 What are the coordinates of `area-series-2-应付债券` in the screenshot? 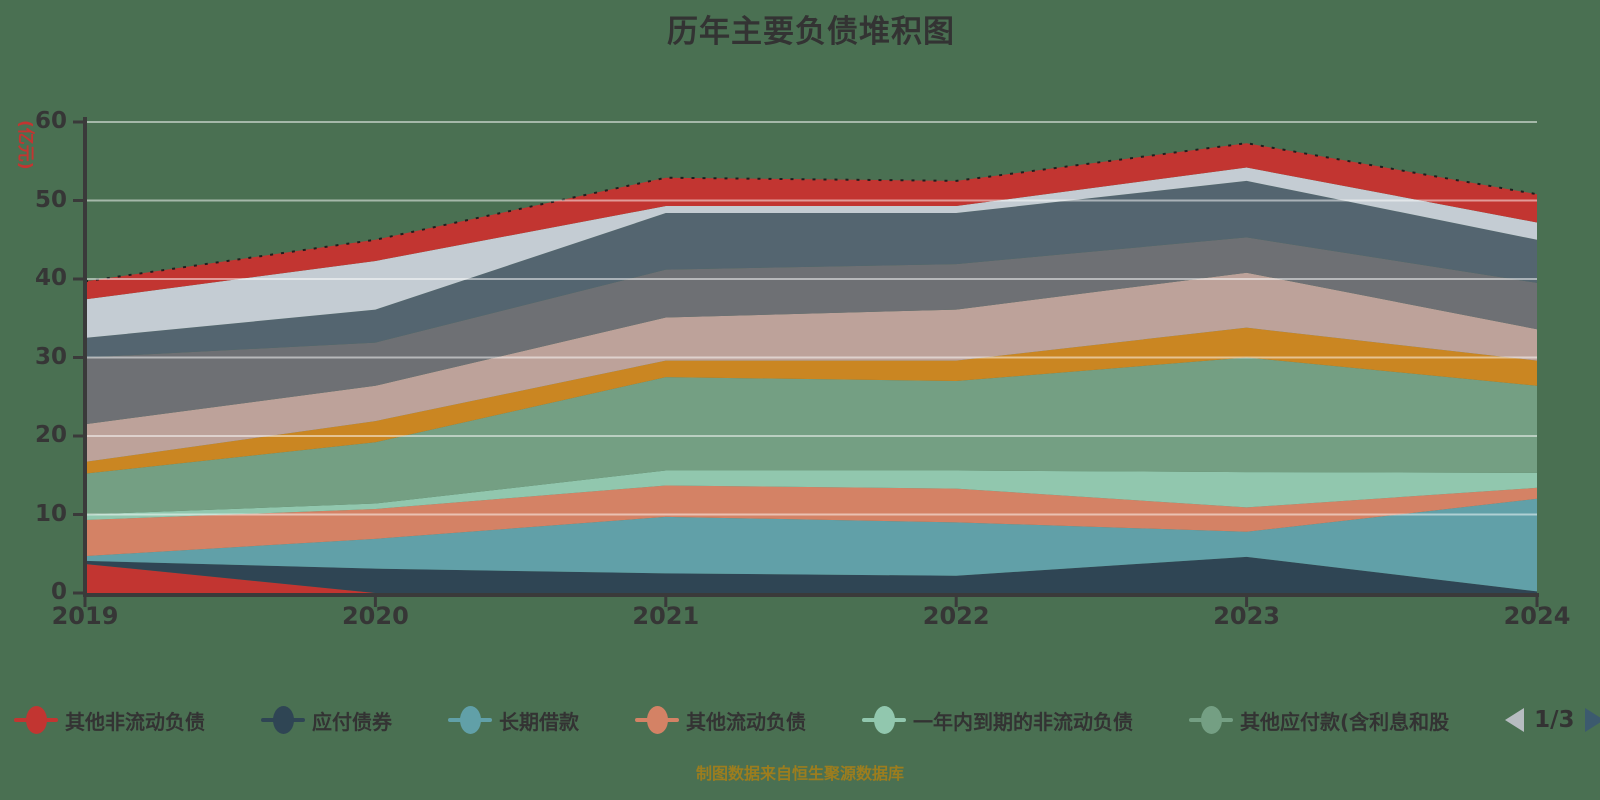 It's located at (811, 574).